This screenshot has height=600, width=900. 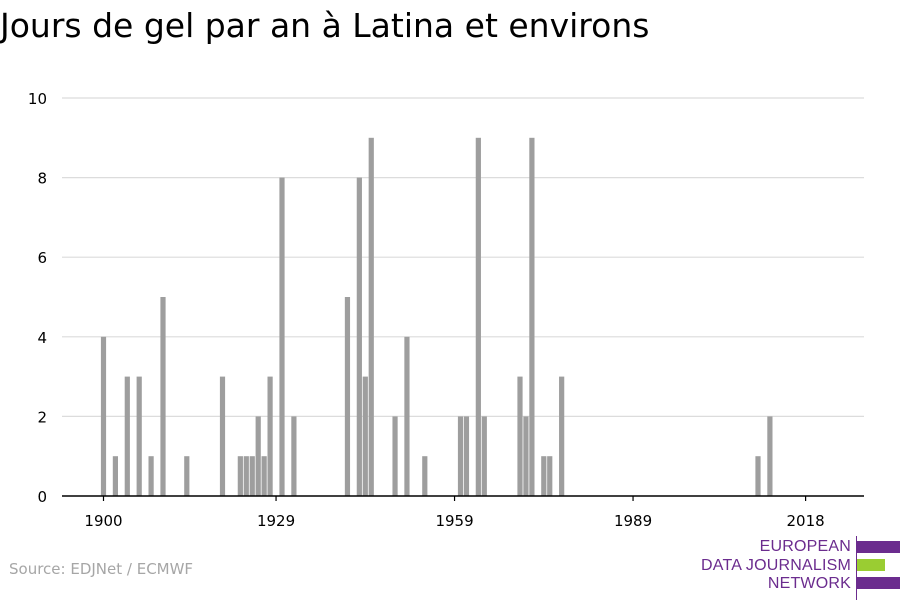 I want to click on x-tick-label: 1929, so click(x=276, y=521).